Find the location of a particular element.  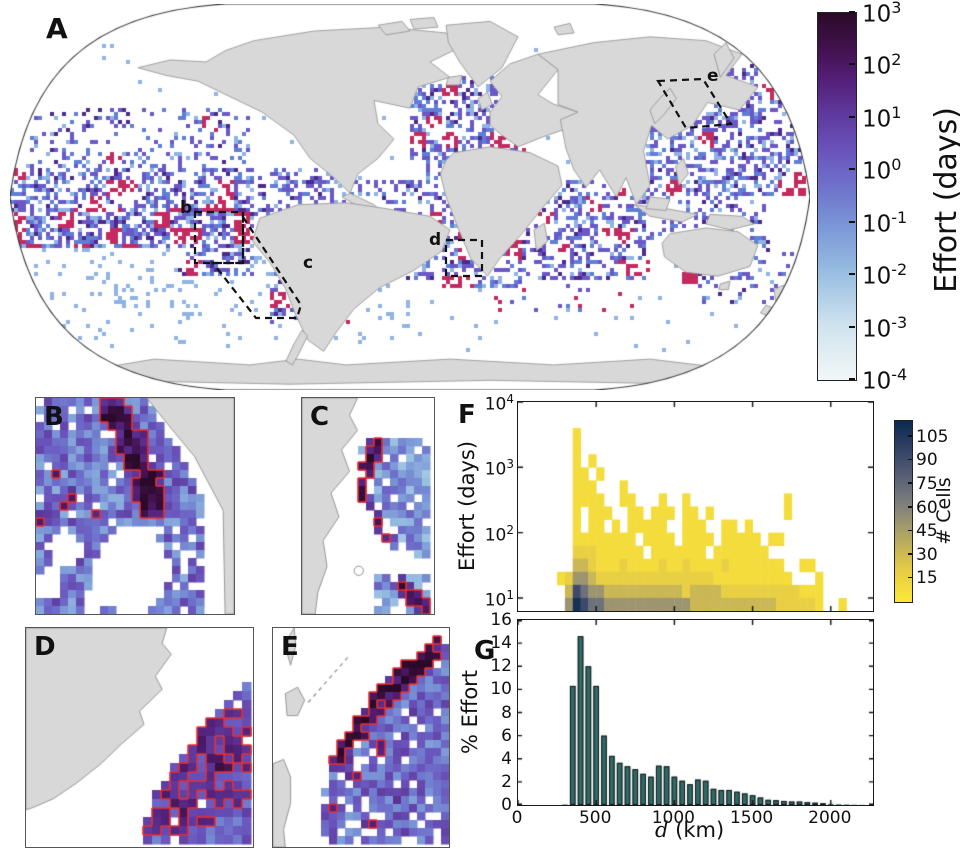

cells-colorbar-tick: 105 is located at coordinates (932, 436).